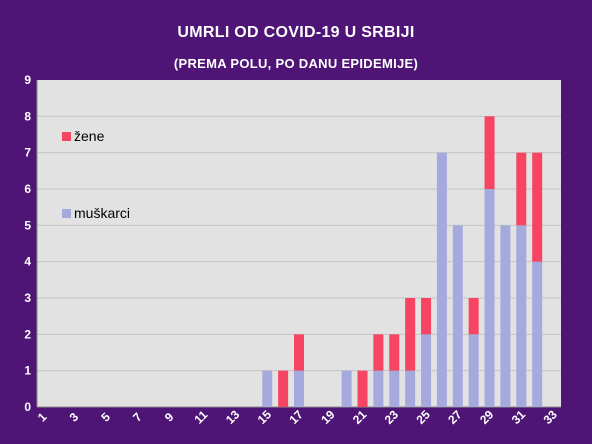  What do you see at coordinates (27, 371) in the screenshot?
I see `y-tick-label: 1` at bounding box center [27, 371].